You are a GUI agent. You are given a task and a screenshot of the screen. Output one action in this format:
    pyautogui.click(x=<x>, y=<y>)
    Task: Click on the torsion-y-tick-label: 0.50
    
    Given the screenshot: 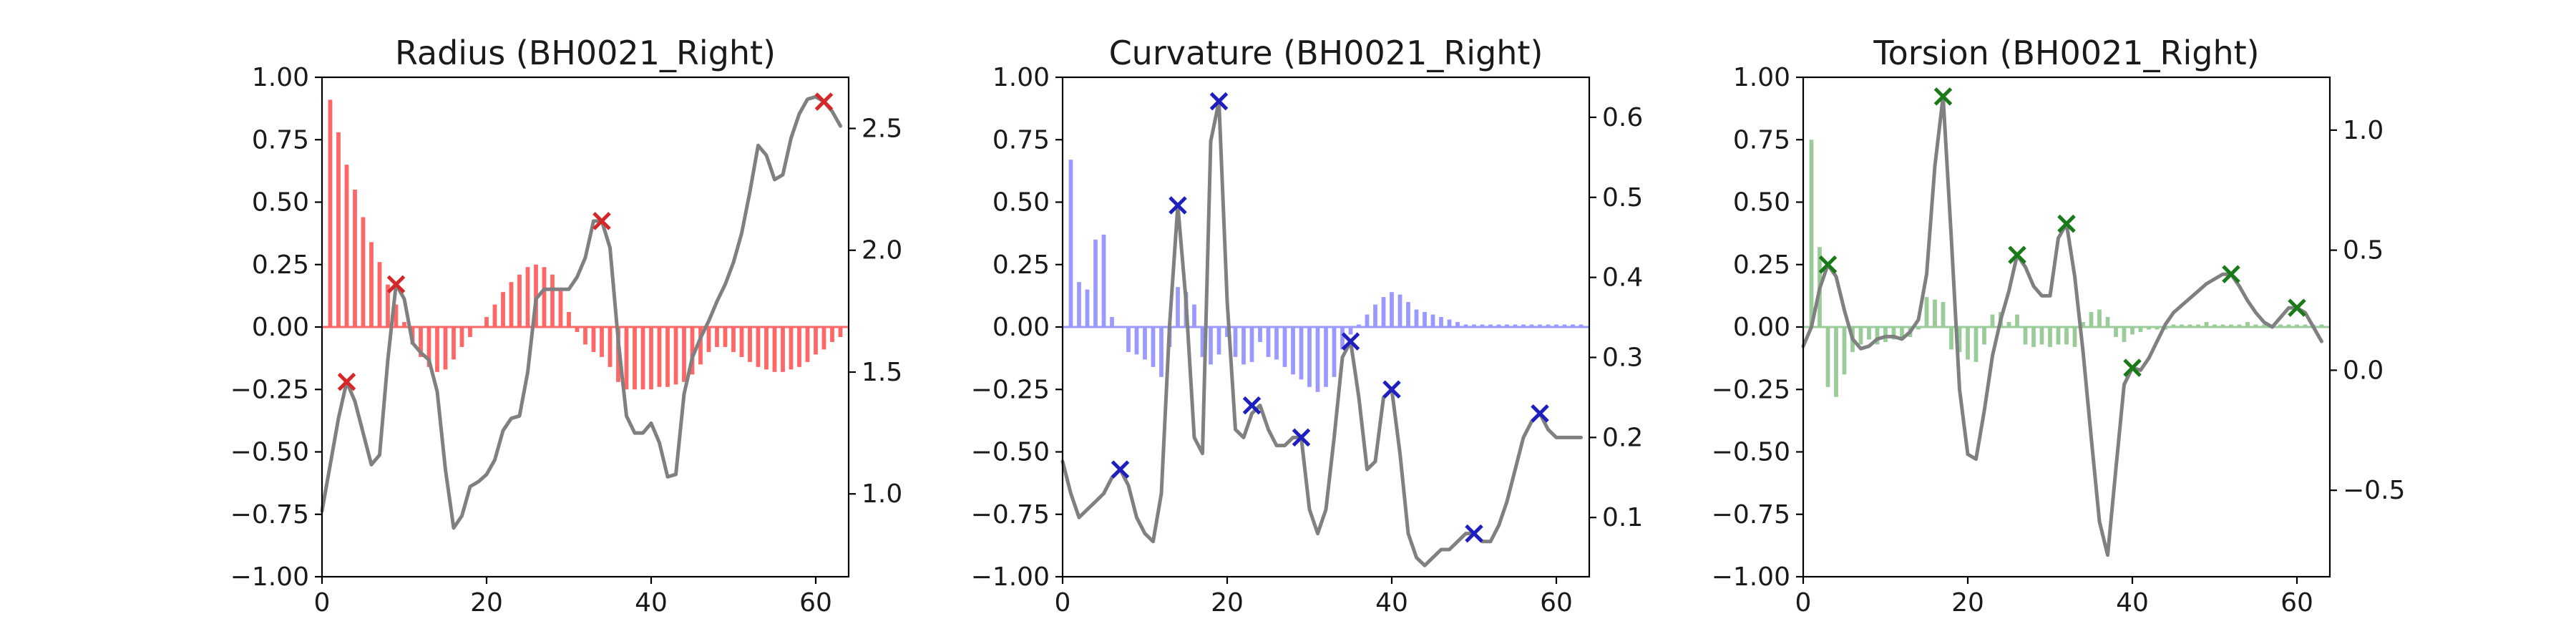 What is the action you would take?
    pyautogui.click(x=1761, y=203)
    